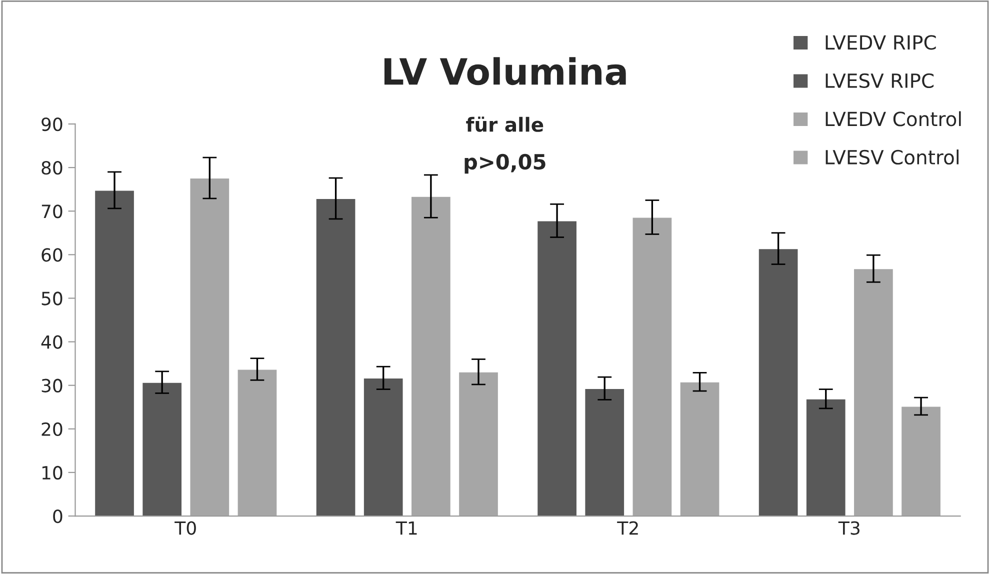 This screenshot has width=990, height=574. I want to click on y-tick-label: 80, so click(52, 168).